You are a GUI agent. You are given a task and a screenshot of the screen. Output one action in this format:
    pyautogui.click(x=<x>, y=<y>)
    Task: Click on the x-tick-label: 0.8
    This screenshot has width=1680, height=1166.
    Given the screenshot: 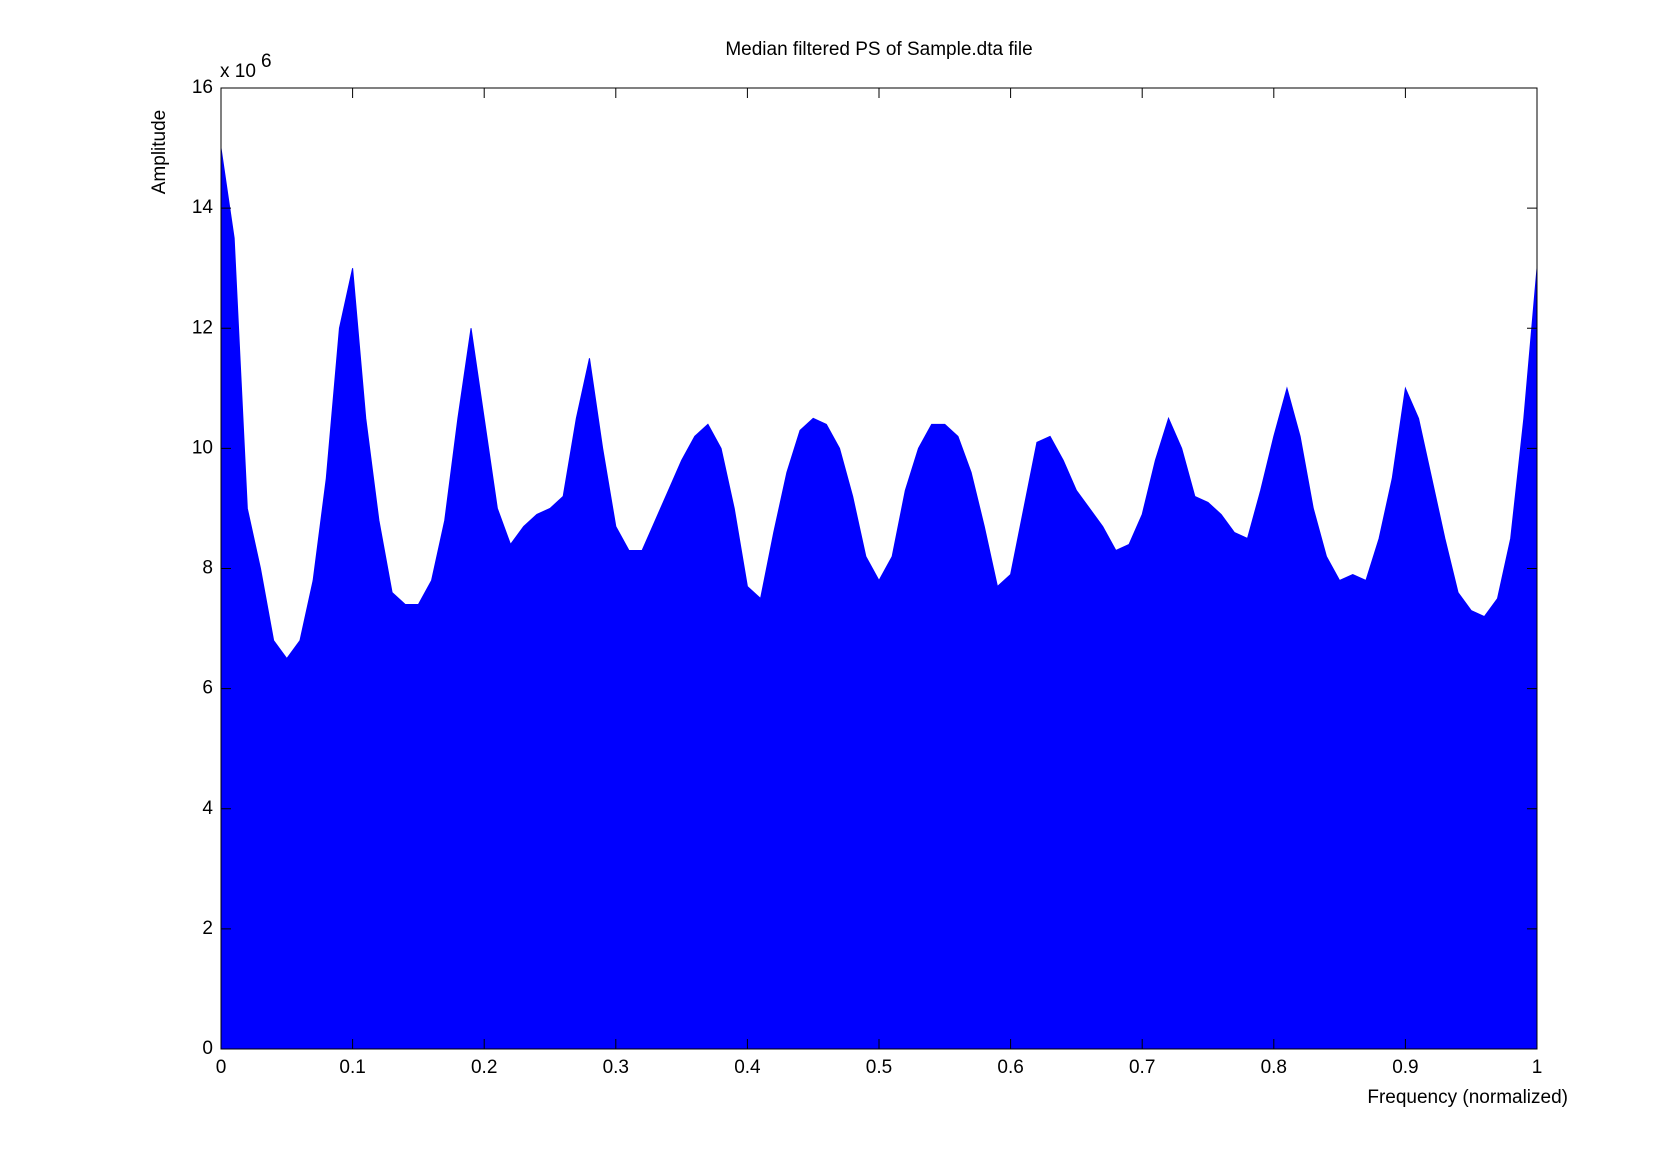 What is the action you would take?
    pyautogui.click(x=1274, y=1067)
    